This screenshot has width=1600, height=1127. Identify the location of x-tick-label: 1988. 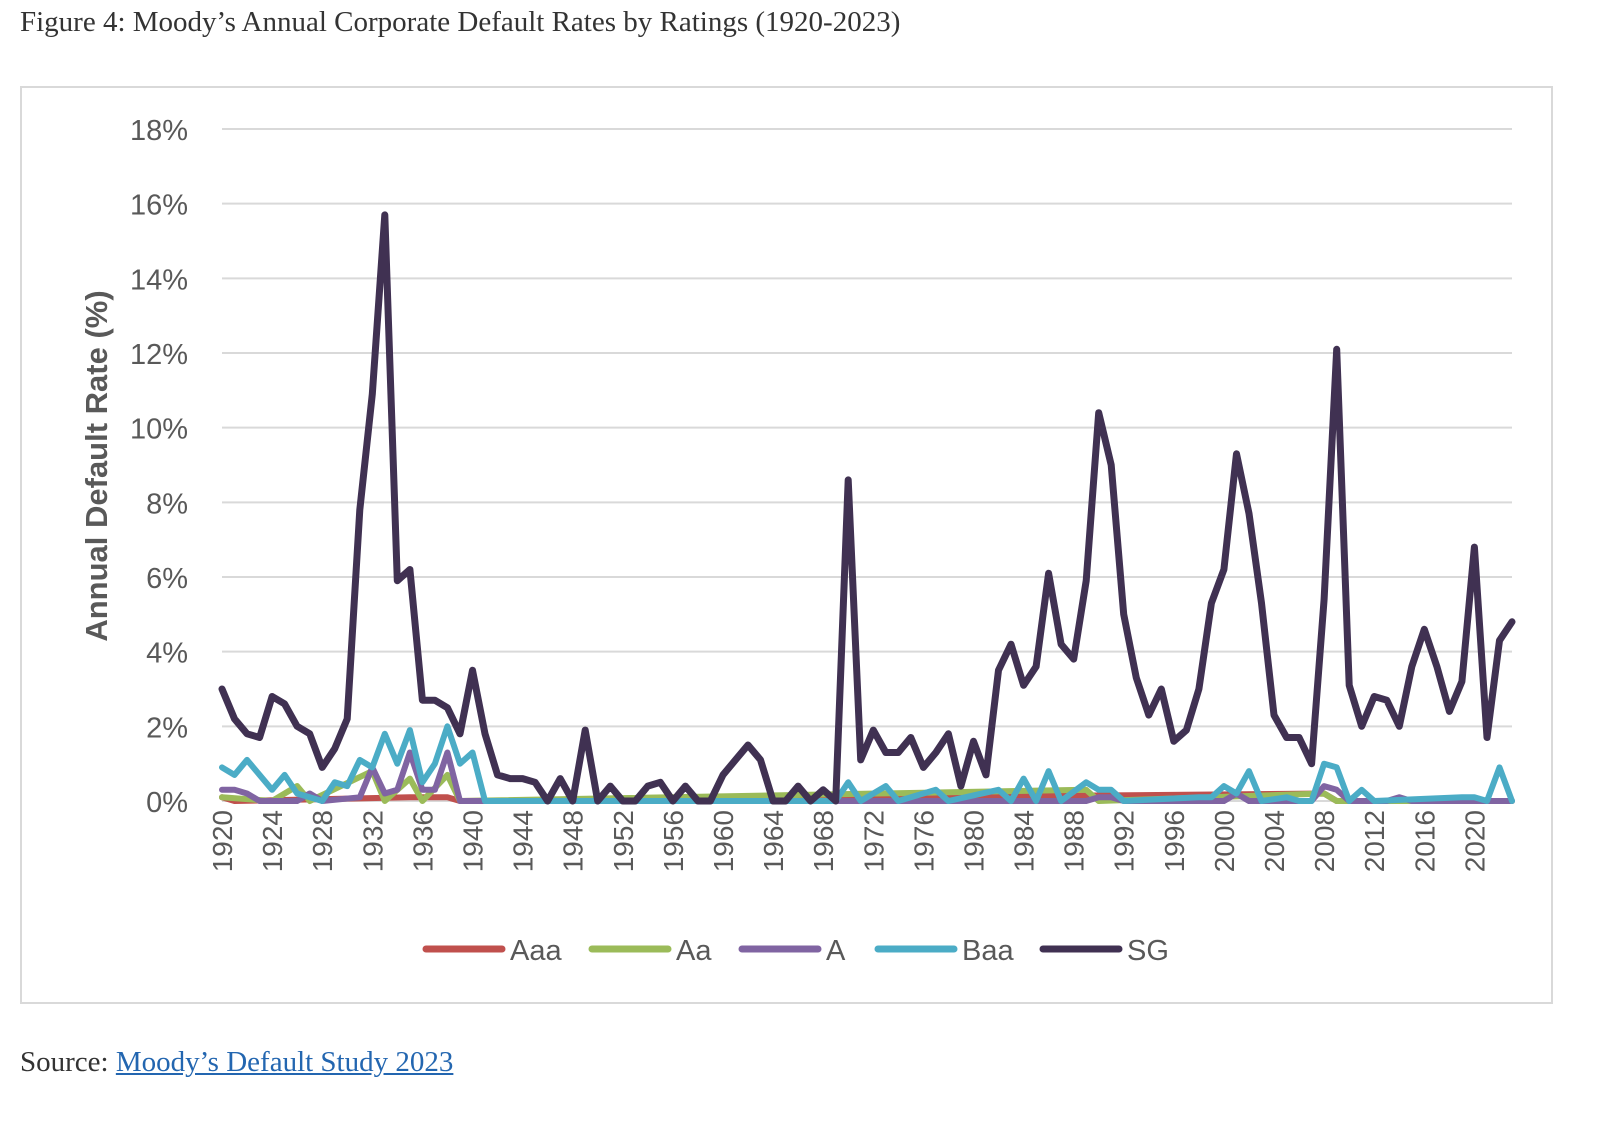
(1074, 841).